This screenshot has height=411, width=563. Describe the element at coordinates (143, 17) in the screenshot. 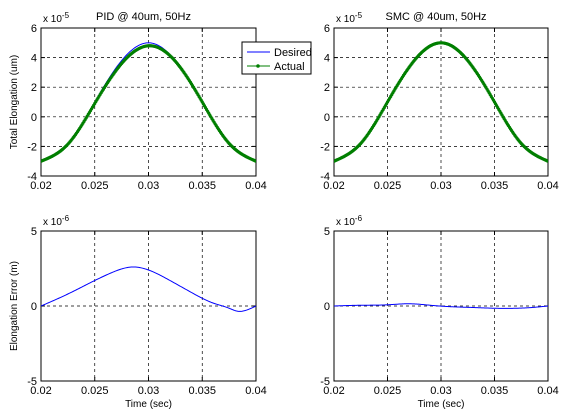

I see `chart-title: PID @ 40um, 50Hz` at that location.